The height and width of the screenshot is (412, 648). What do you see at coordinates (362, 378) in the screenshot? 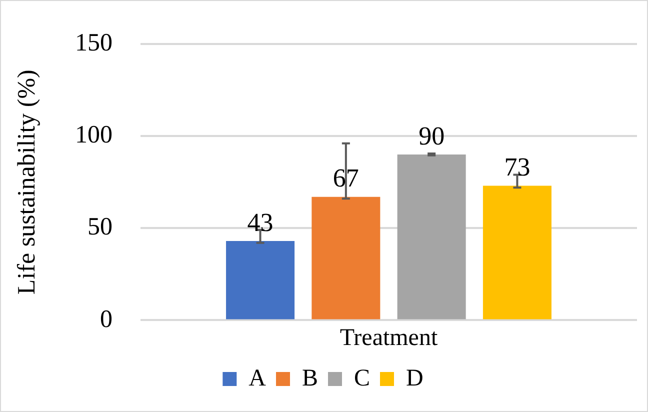
I see `legend-label: C` at bounding box center [362, 378].